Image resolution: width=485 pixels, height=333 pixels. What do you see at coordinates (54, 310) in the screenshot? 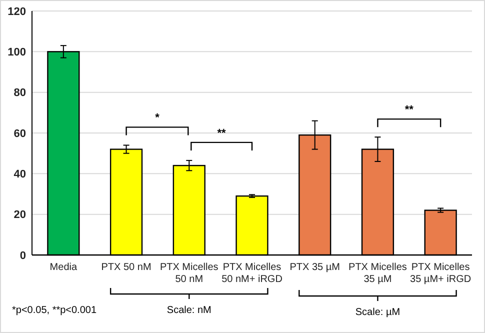
I see `text: *p<0.05, **p<0.001` at bounding box center [54, 310].